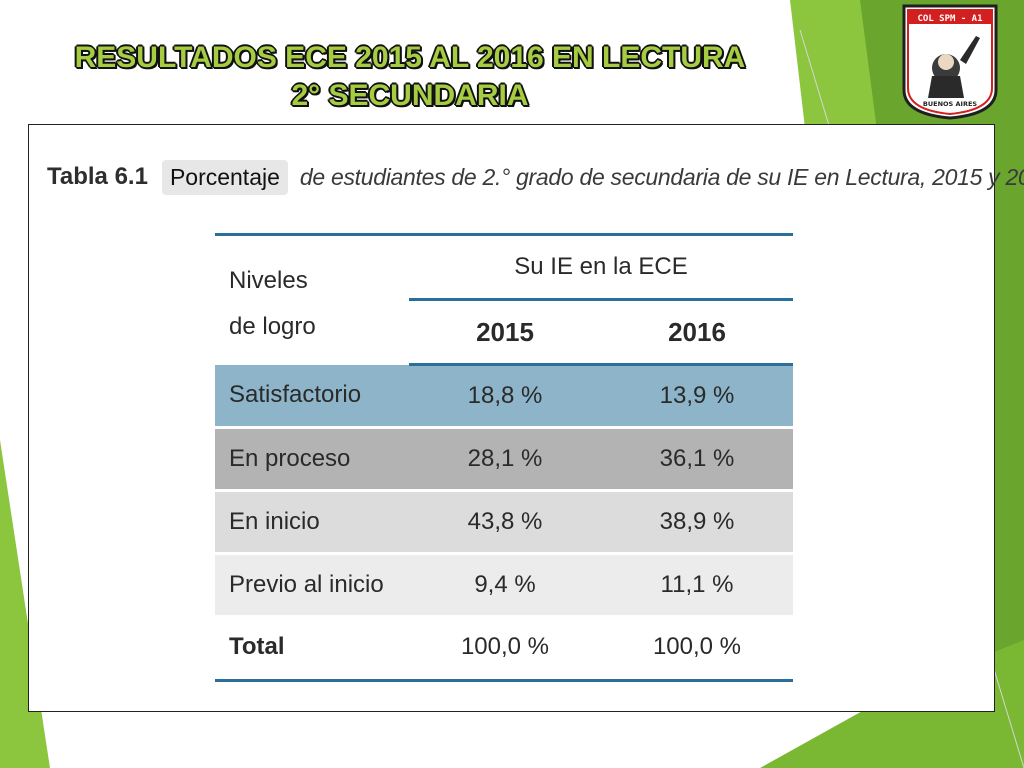 The width and height of the screenshot is (1024, 768). Describe the element at coordinates (410, 57) in the screenshot. I see `slide-title-line1: RESULTADOS ECE 2015 AL 2016 EN LECTURA` at that location.